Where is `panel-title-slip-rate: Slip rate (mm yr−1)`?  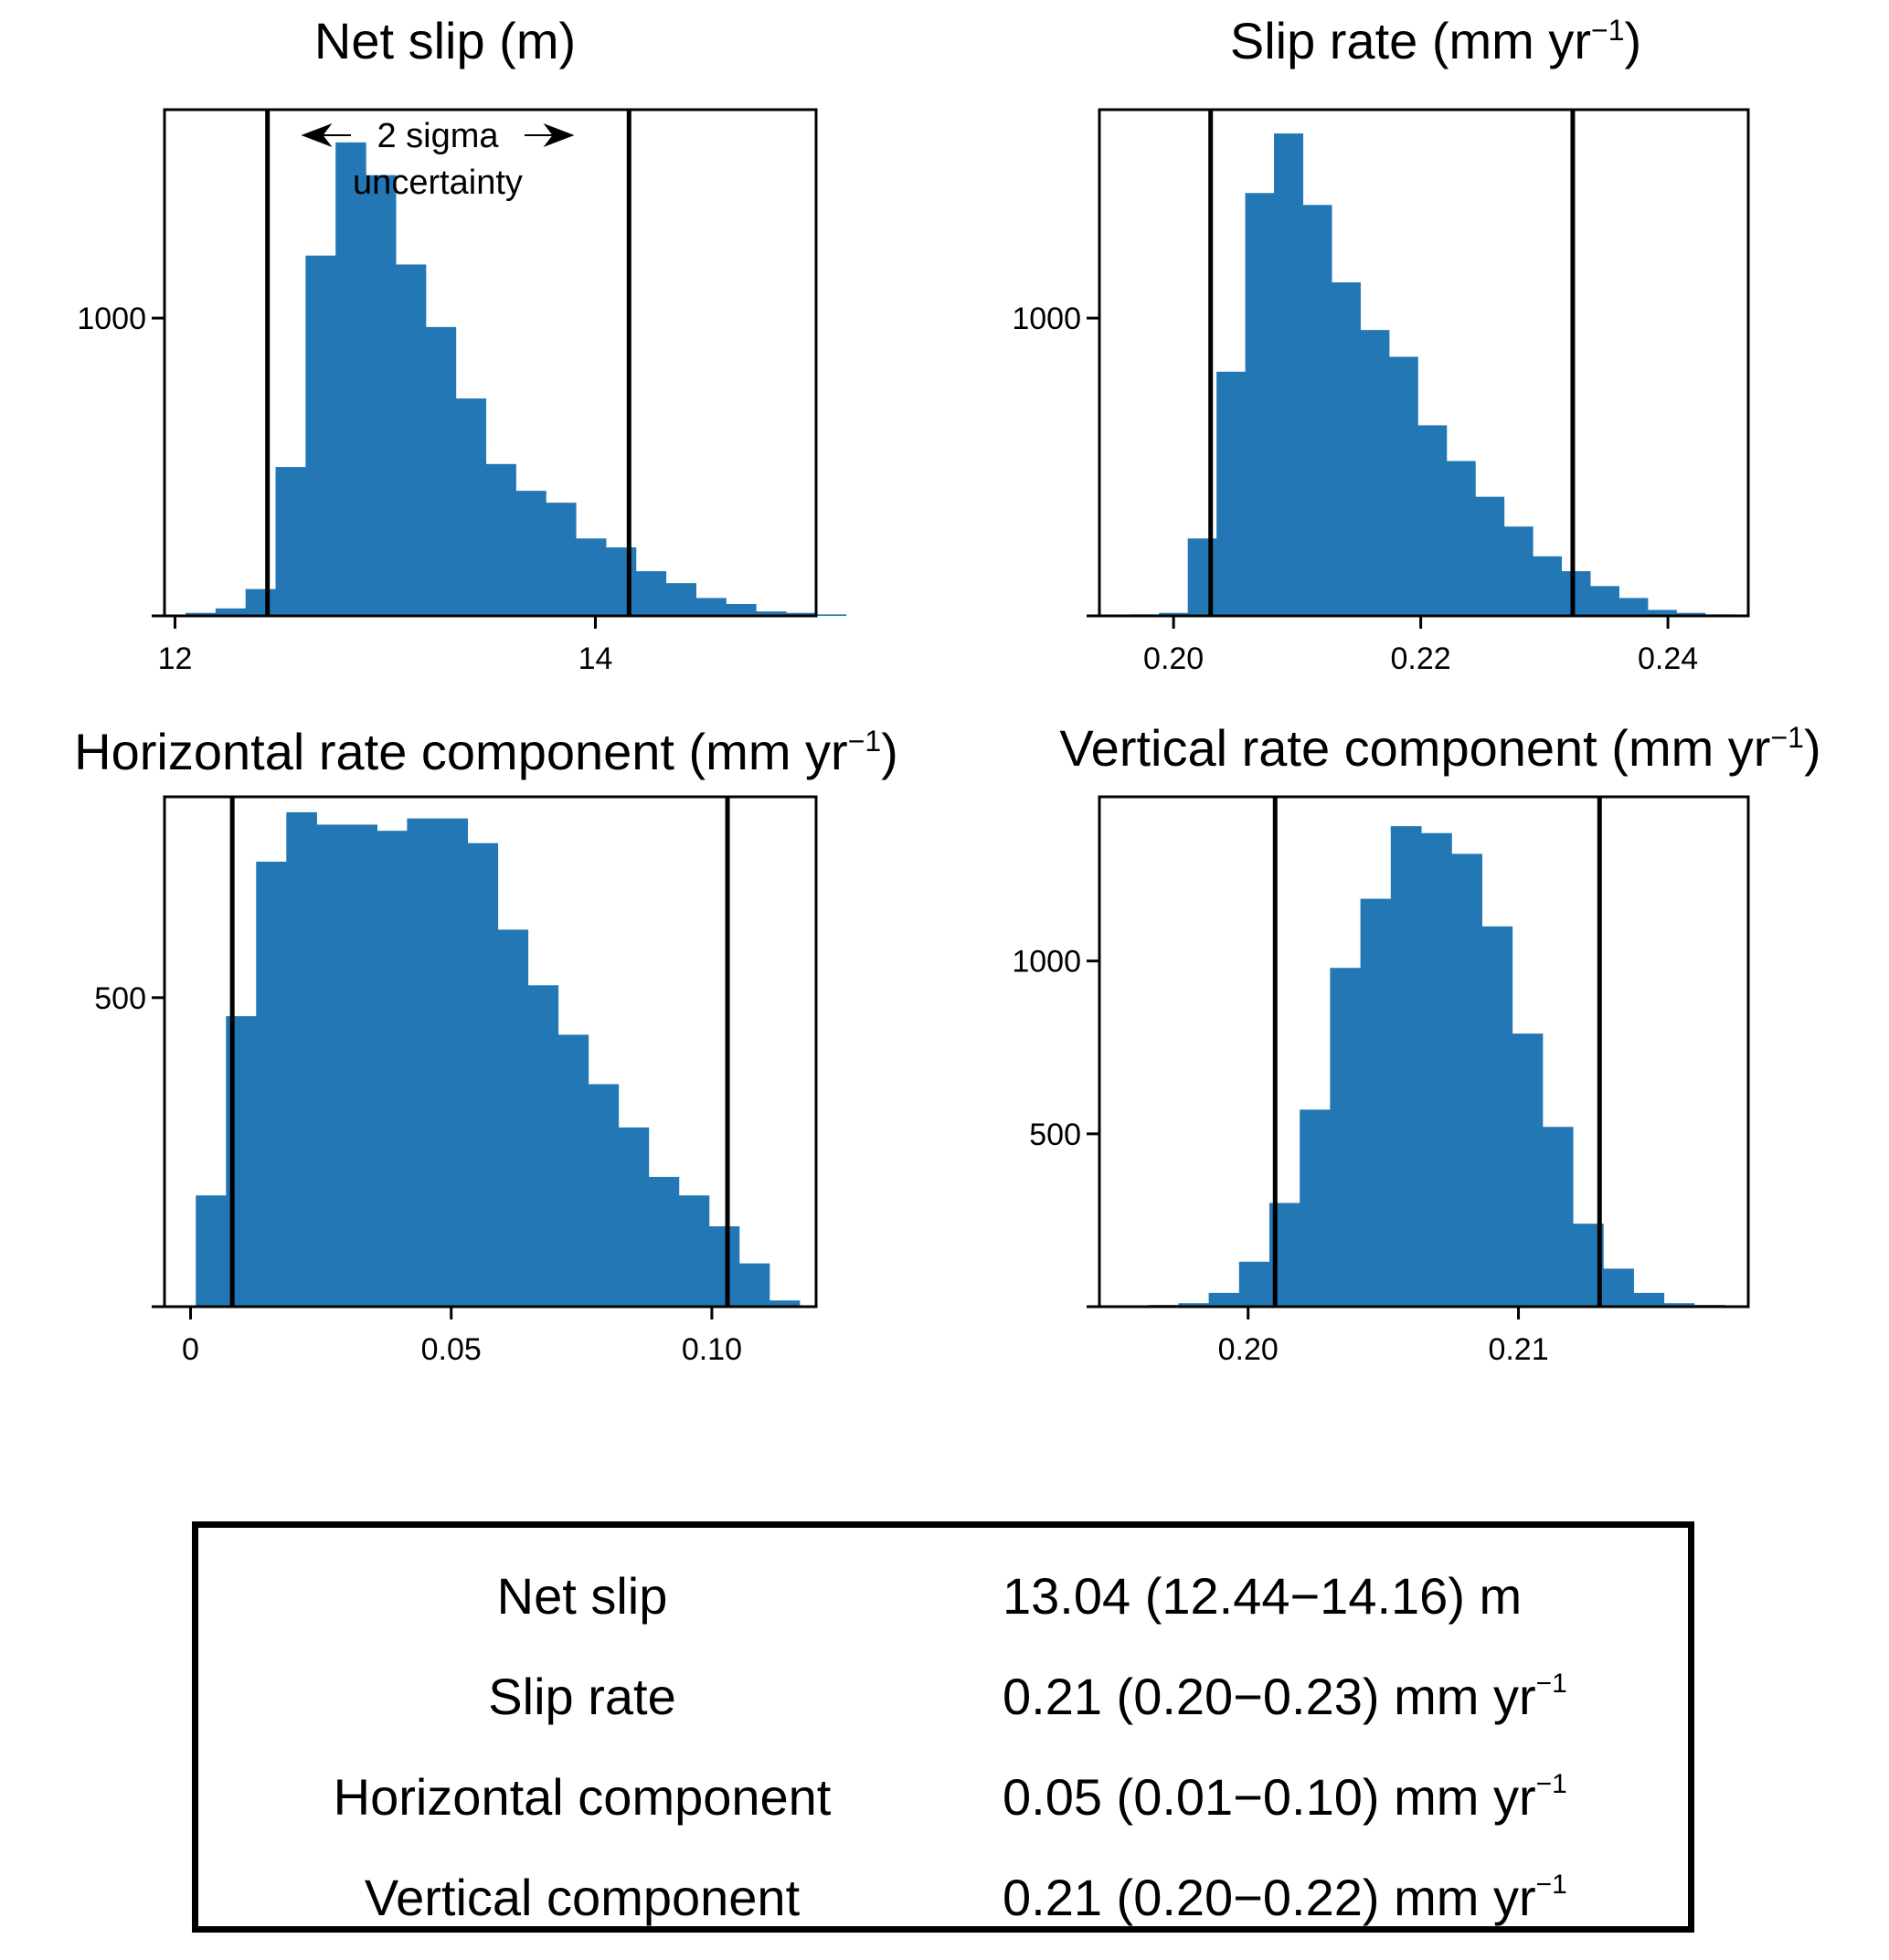
panel-title-slip-rate: Slip rate (mm yr−1) is located at coordinates (1435, 41).